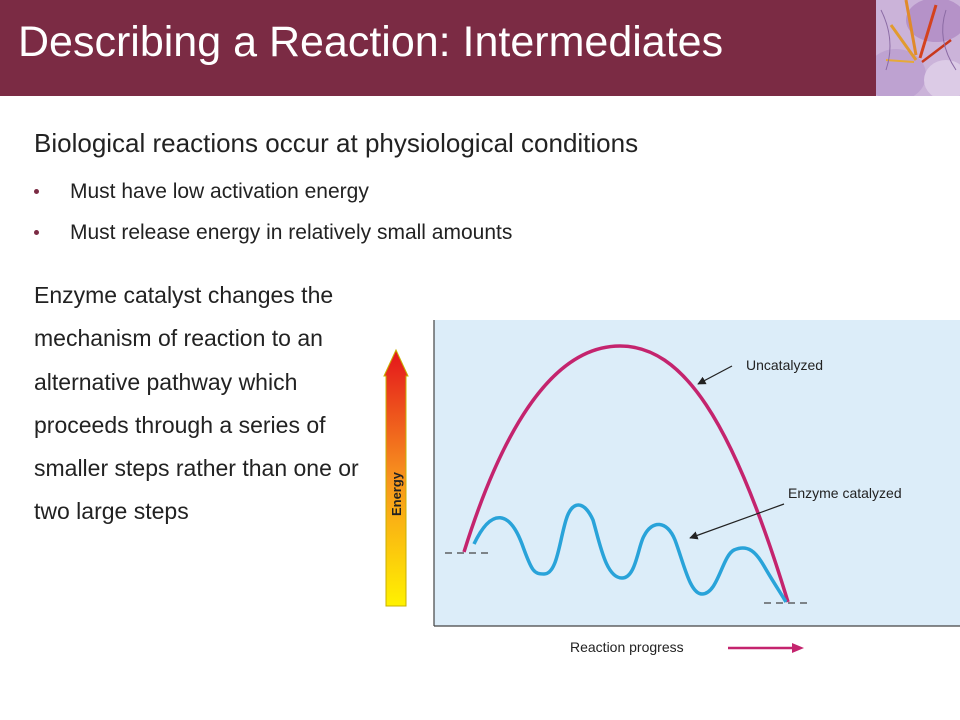 Image resolution: width=960 pixels, height=720 pixels. I want to click on energy-arrow-icon, so click(396, 477).